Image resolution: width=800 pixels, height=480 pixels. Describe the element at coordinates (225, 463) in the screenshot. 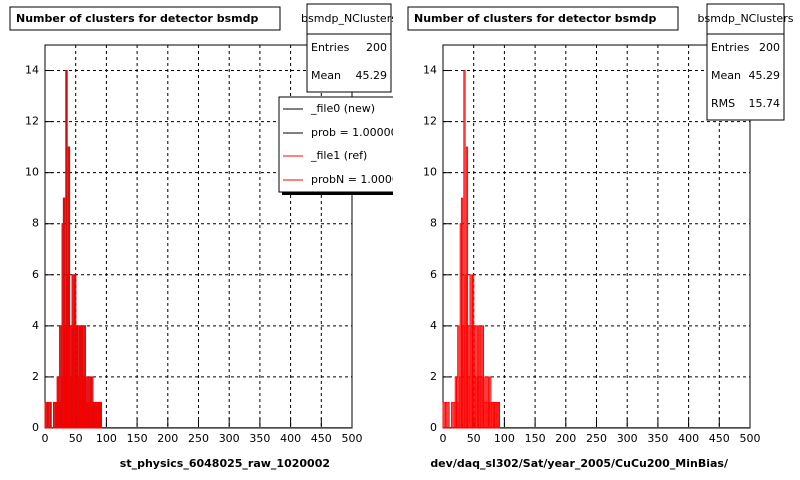

I see `x-axis-label: st_physics_6048025_raw_1020002` at that location.